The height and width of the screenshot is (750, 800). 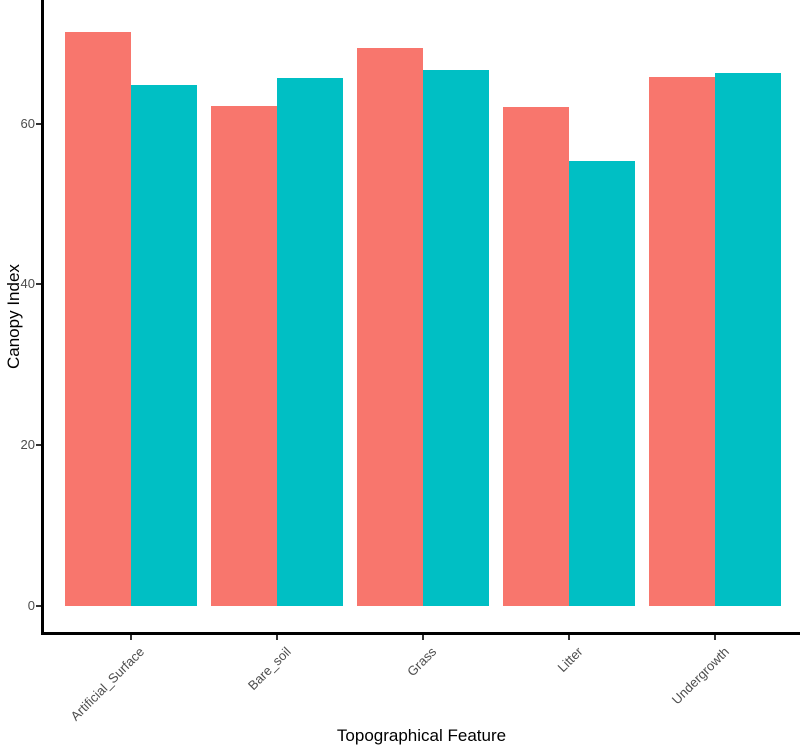 I want to click on x-axis-line, so click(x=420, y=633).